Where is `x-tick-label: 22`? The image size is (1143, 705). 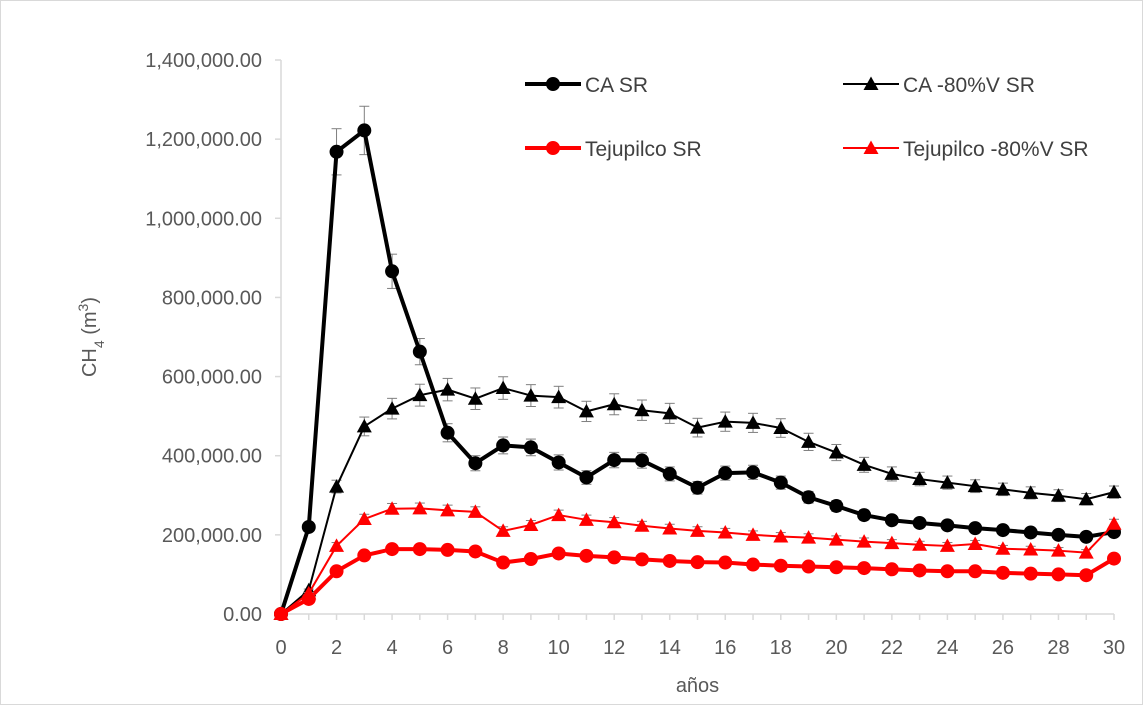 x-tick-label: 22 is located at coordinates (892, 648).